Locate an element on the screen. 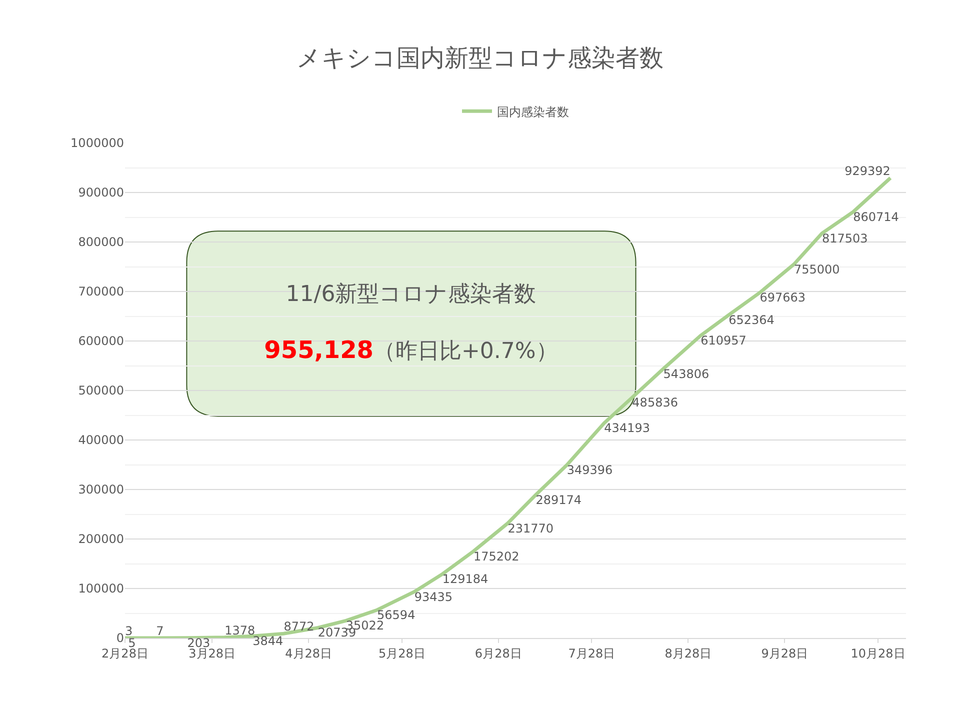 The image size is (960, 720). data-label: 7 is located at coordinates (160, 631).